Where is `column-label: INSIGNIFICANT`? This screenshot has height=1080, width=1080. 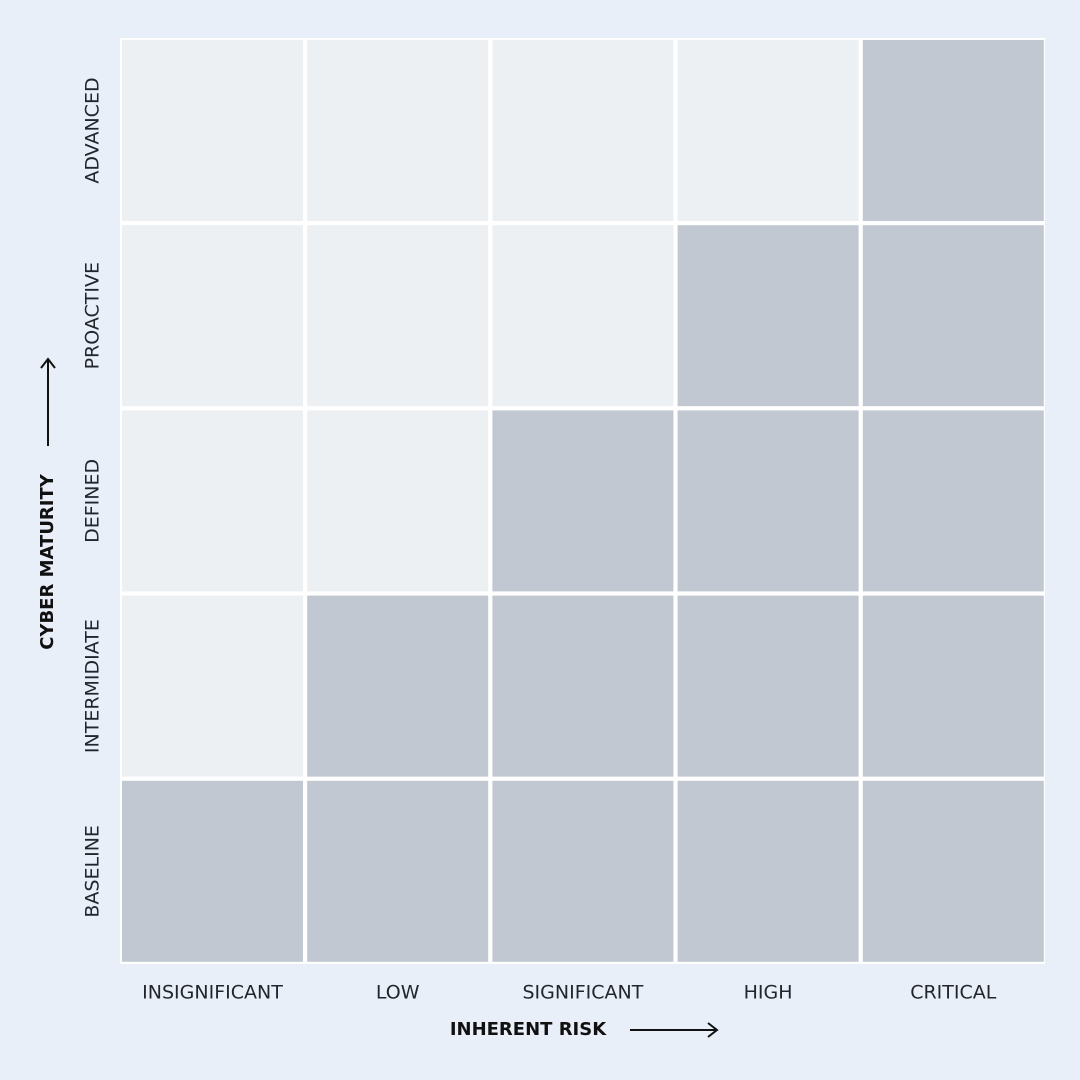
column-label: INSIGNIFICANT is located at coordinates (212, 993).